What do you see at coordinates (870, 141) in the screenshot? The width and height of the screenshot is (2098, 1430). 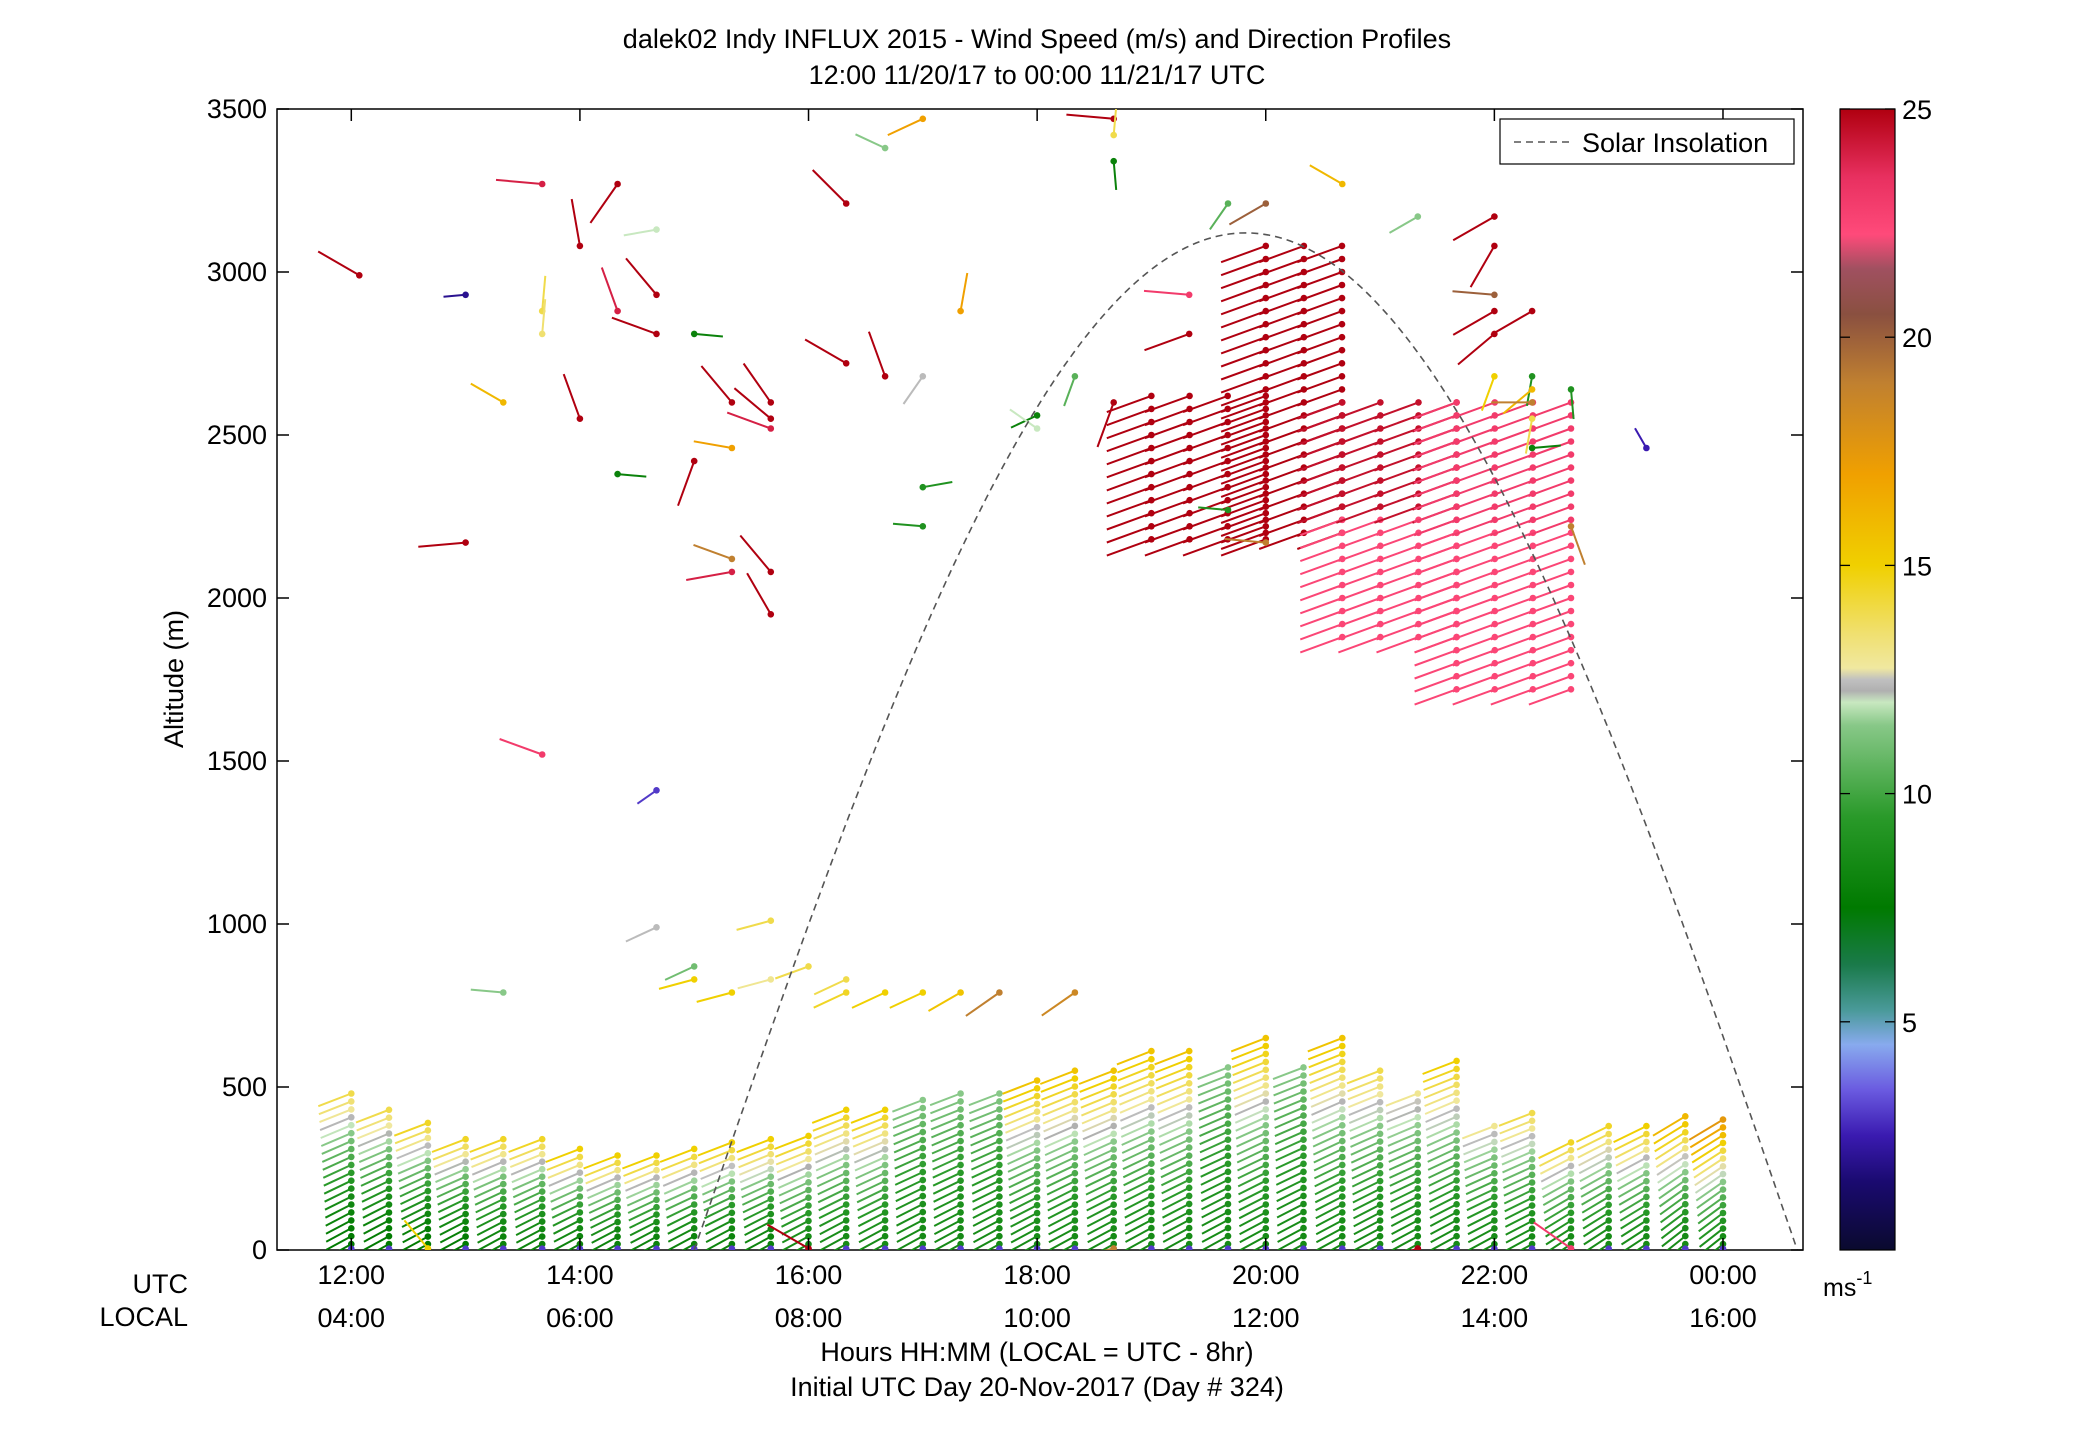 I see `point-34-line` at bounding box center [870, 141].